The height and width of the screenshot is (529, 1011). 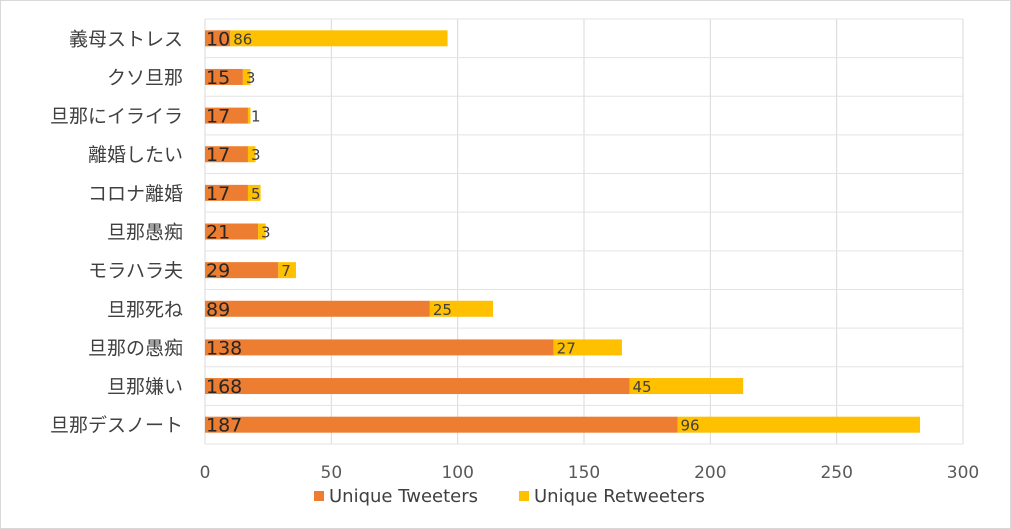 I want to click on legend-swatch-unique-tweeters, so click(x=319, y=496).